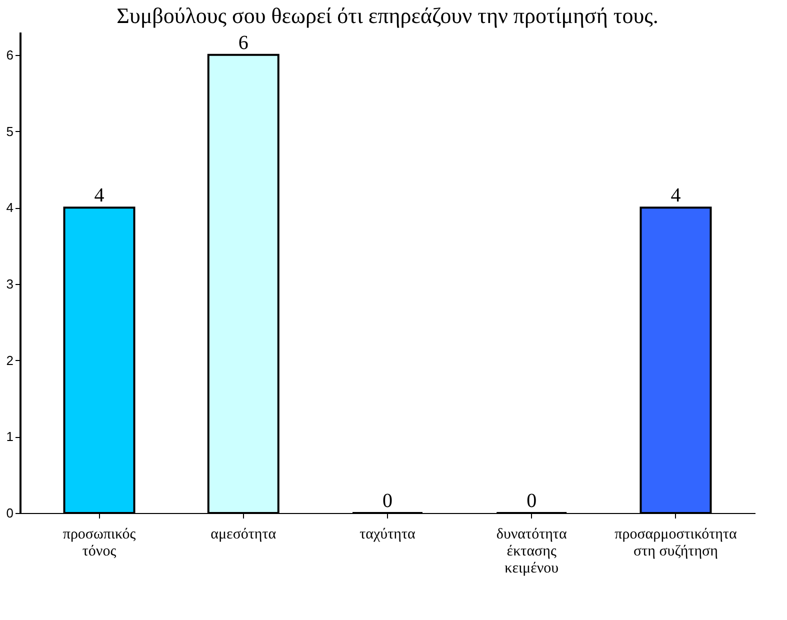  I want to click on y-tick-label: 0, so click(10, 513).